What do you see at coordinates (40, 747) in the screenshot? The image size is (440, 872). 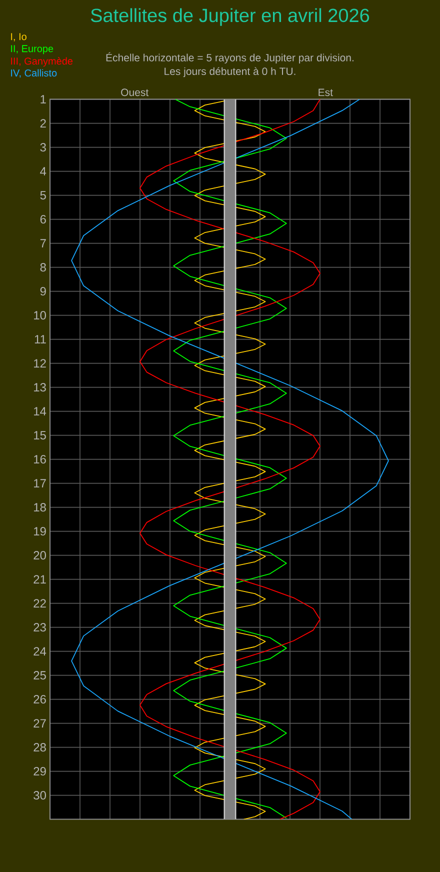 I see `y-tick-label: 28` at bounding box center [40, 747].